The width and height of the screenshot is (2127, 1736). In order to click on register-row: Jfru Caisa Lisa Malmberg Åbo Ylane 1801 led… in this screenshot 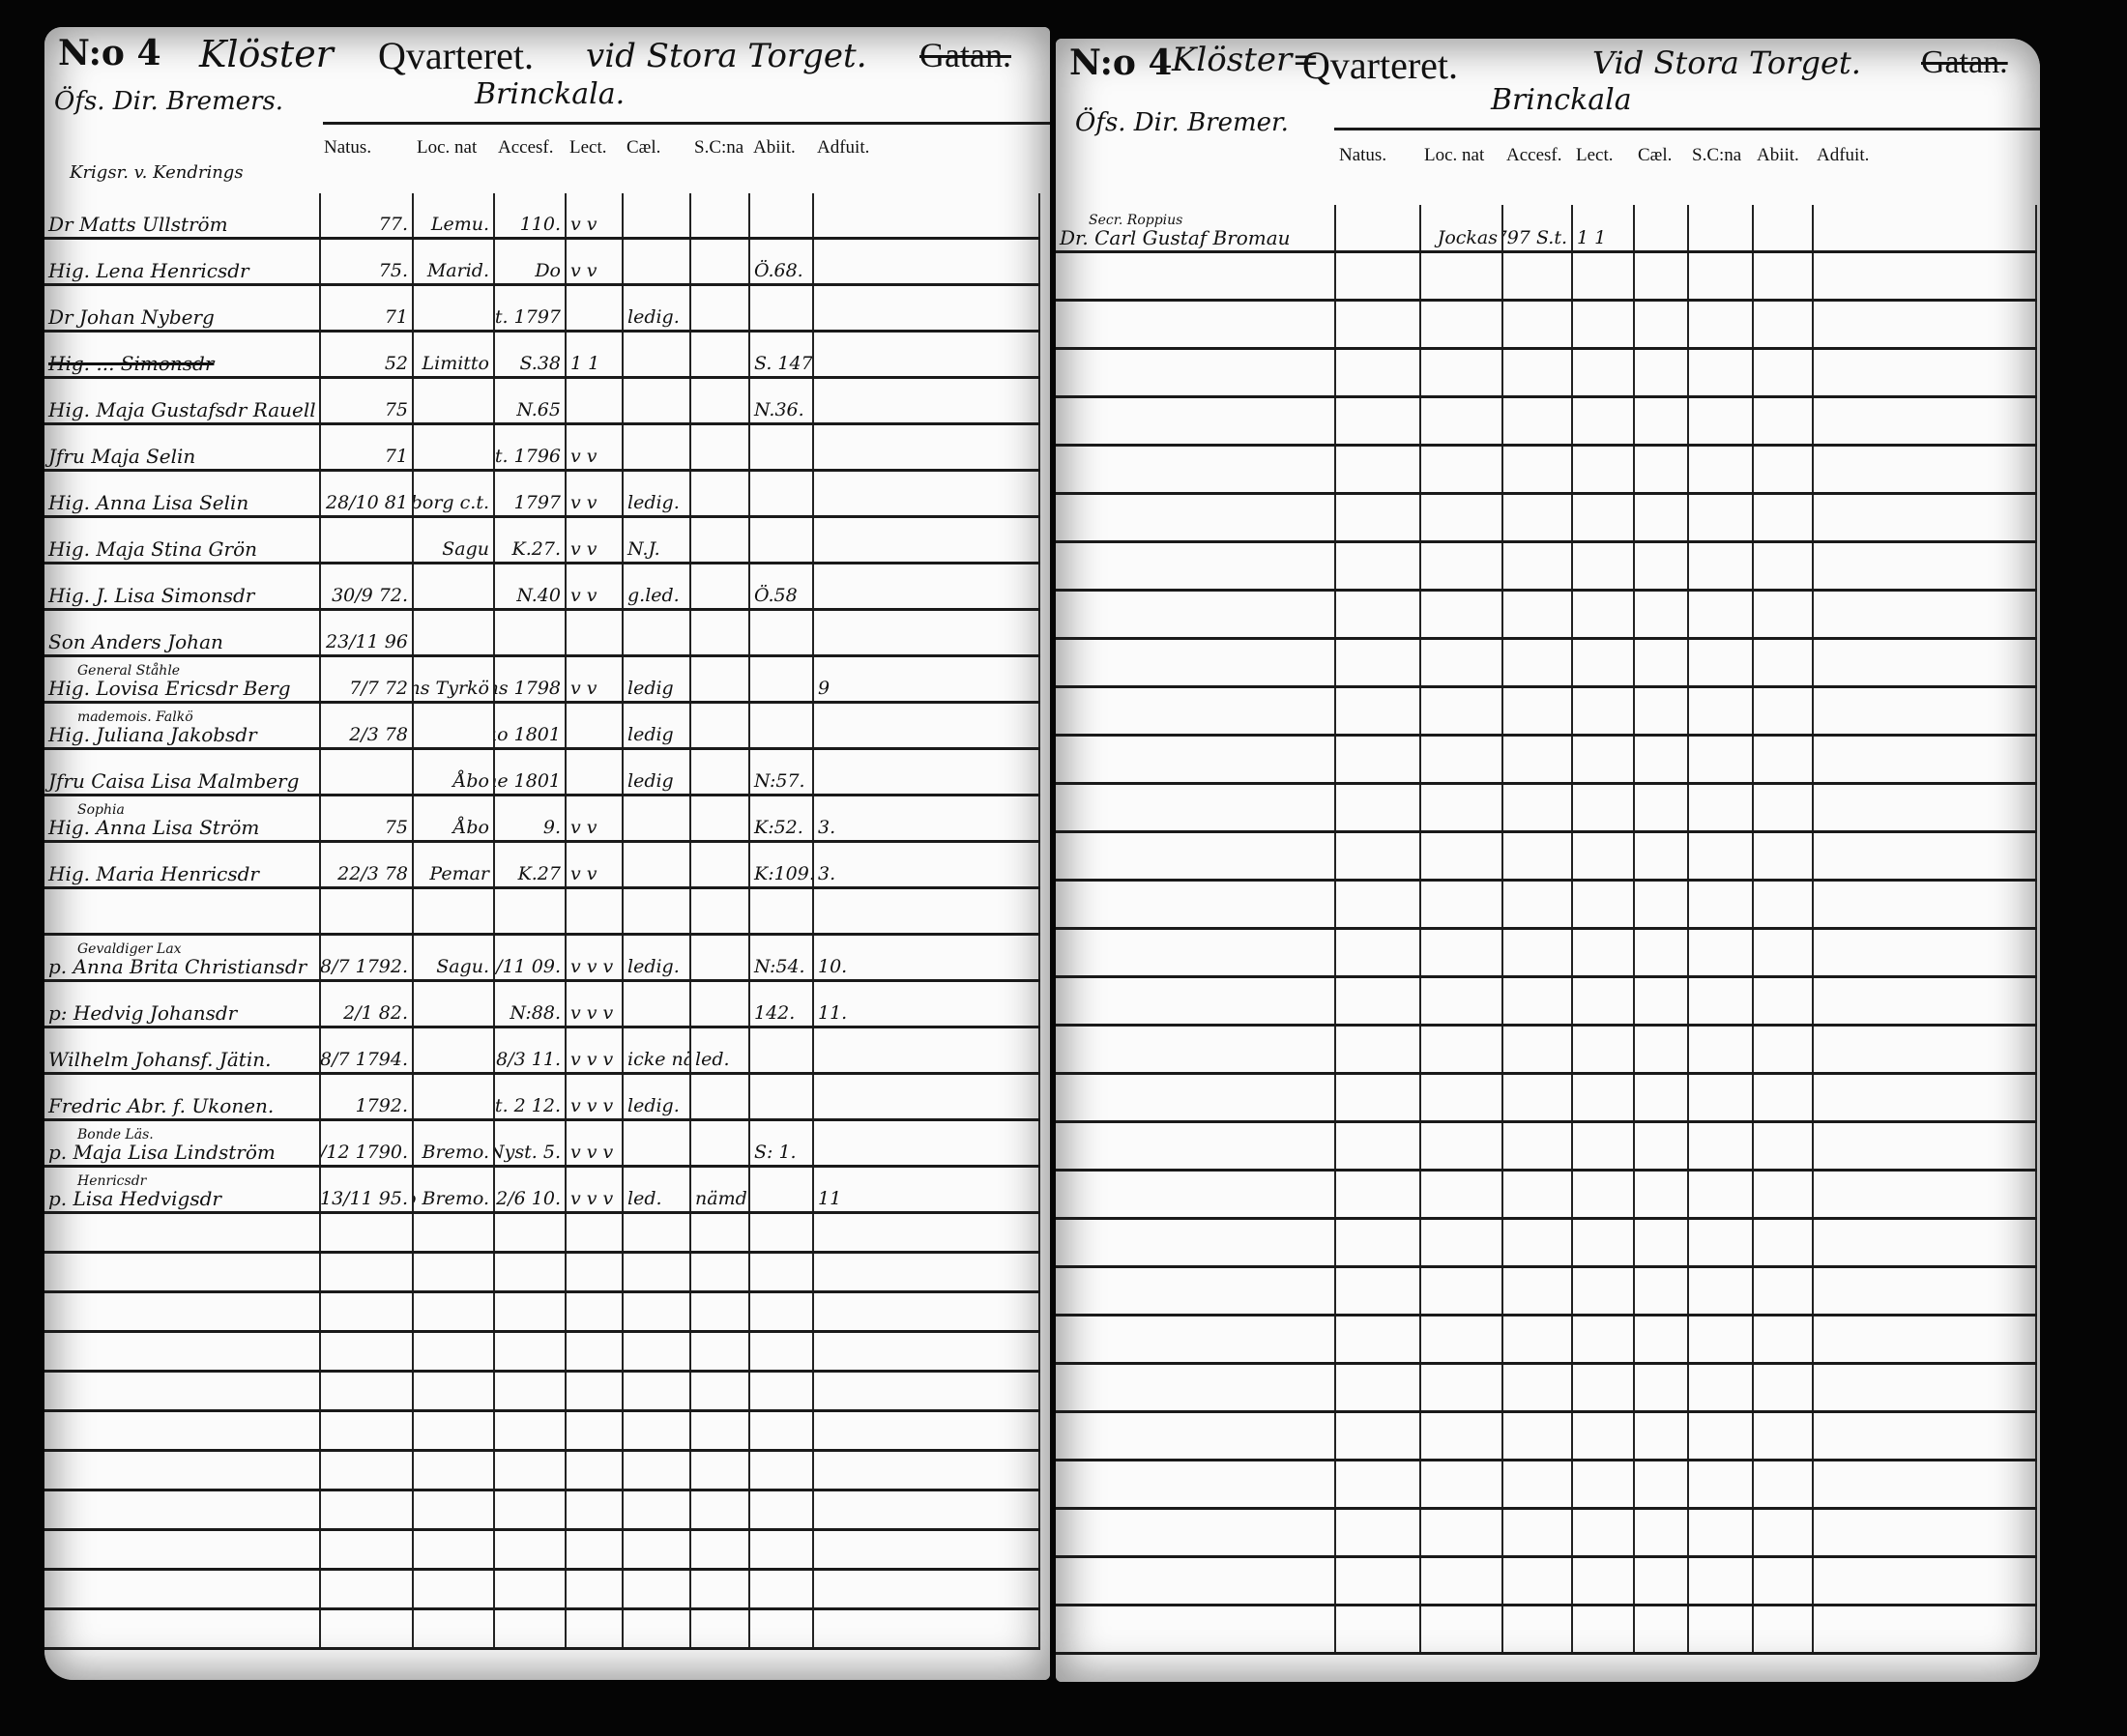, I will do `click(542, 773)`.